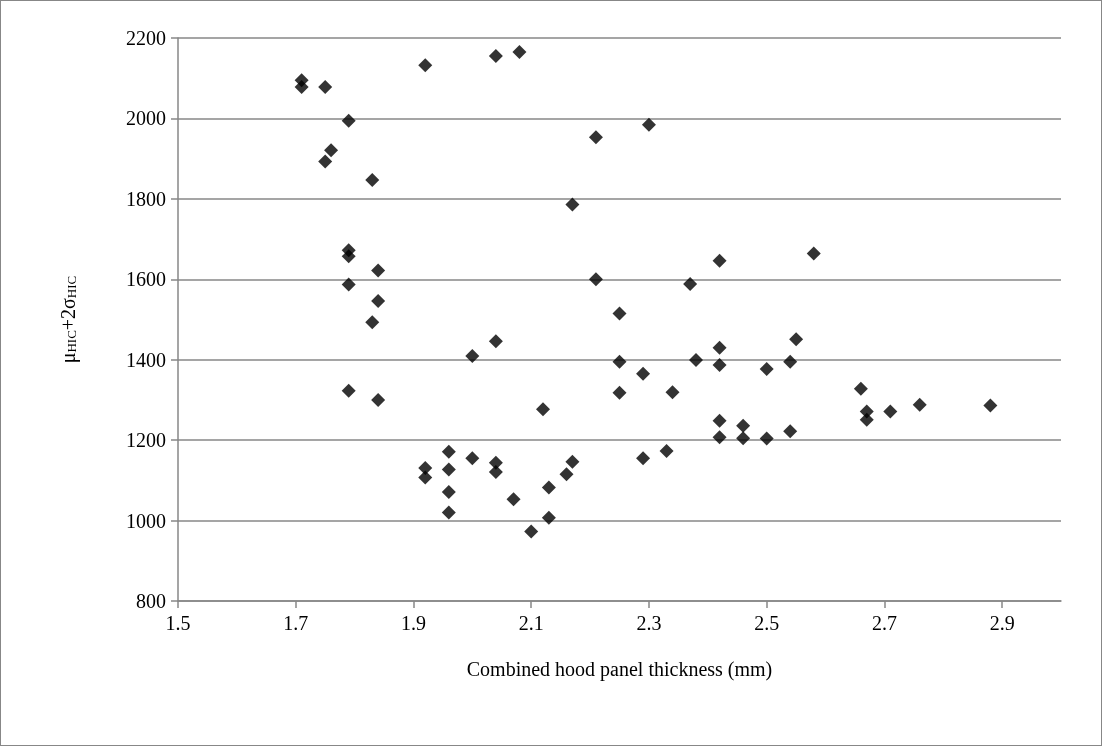 Image resolution: width=1102 pixels, height=746 pixels. I want to click on y-tick-label: 1200, so click(146, 440).